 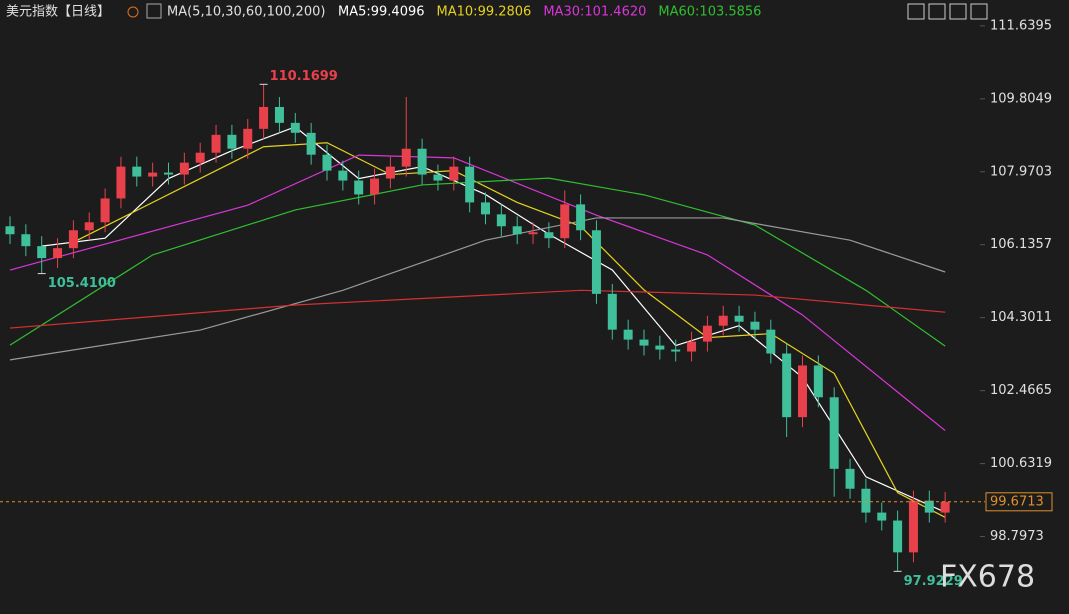 I want to click on y-tick-label: 102.4665, so click(x=1021, y=390).